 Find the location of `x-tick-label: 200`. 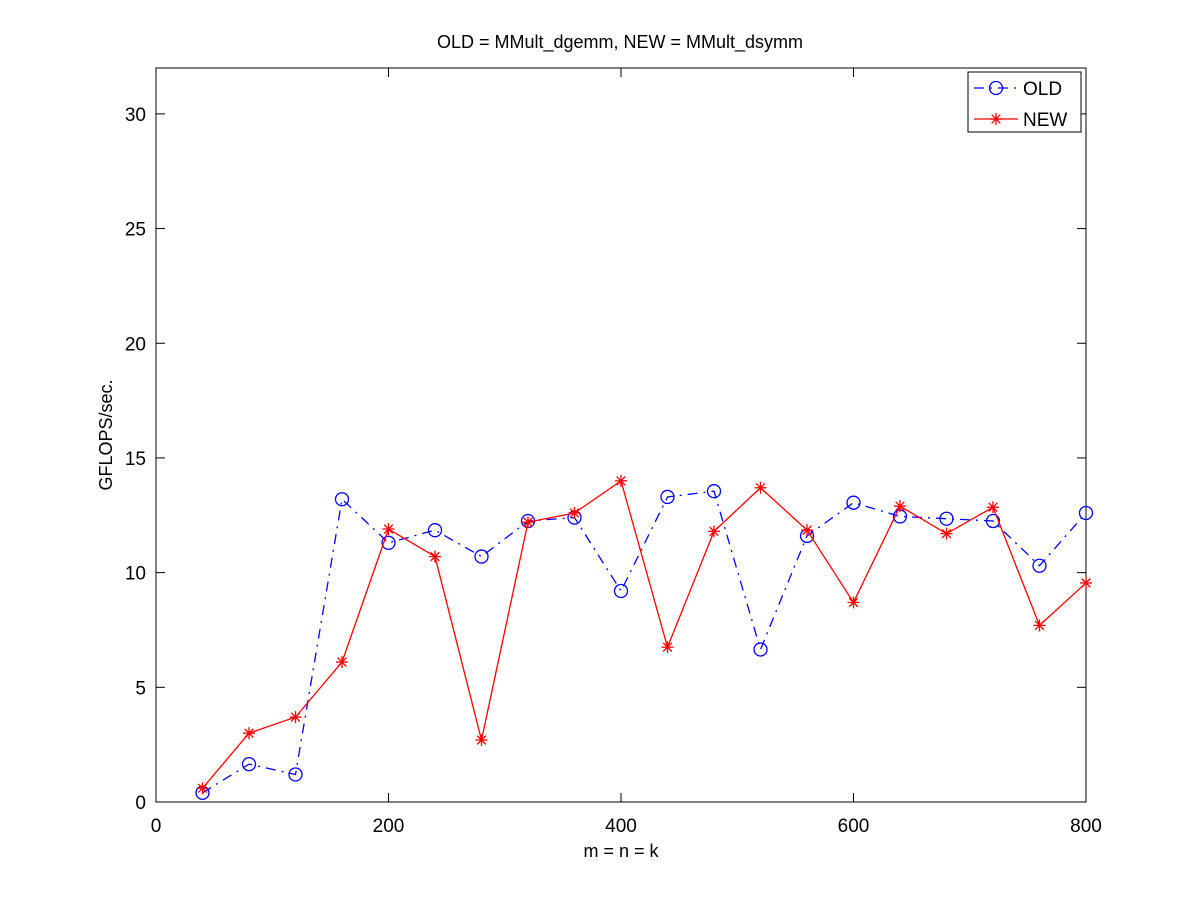

x-tick-label: 200 is located at coordinates (389, 826).